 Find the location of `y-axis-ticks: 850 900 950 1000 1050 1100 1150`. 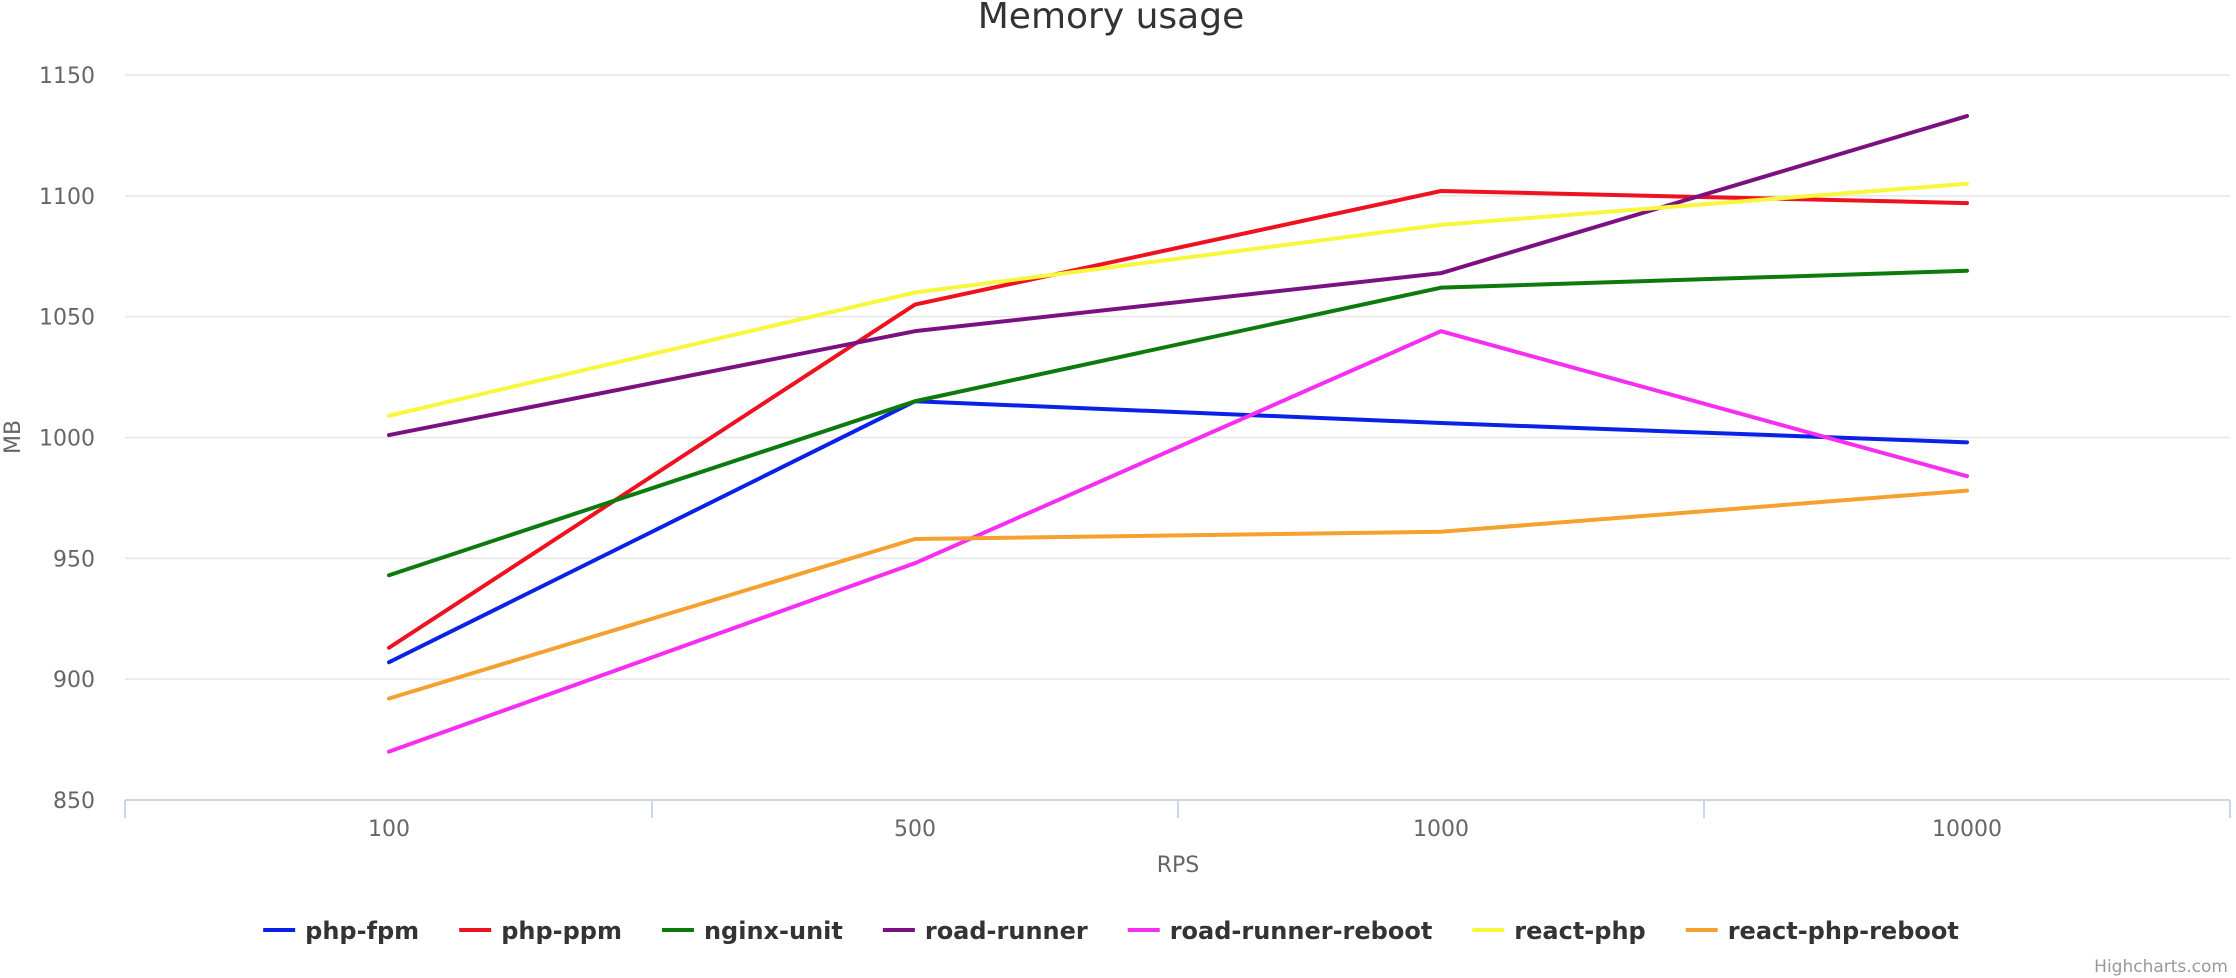

y-axis-ticks: 850 900 950 1000 1050 1100 1150 is located at coordinates (67, 439).